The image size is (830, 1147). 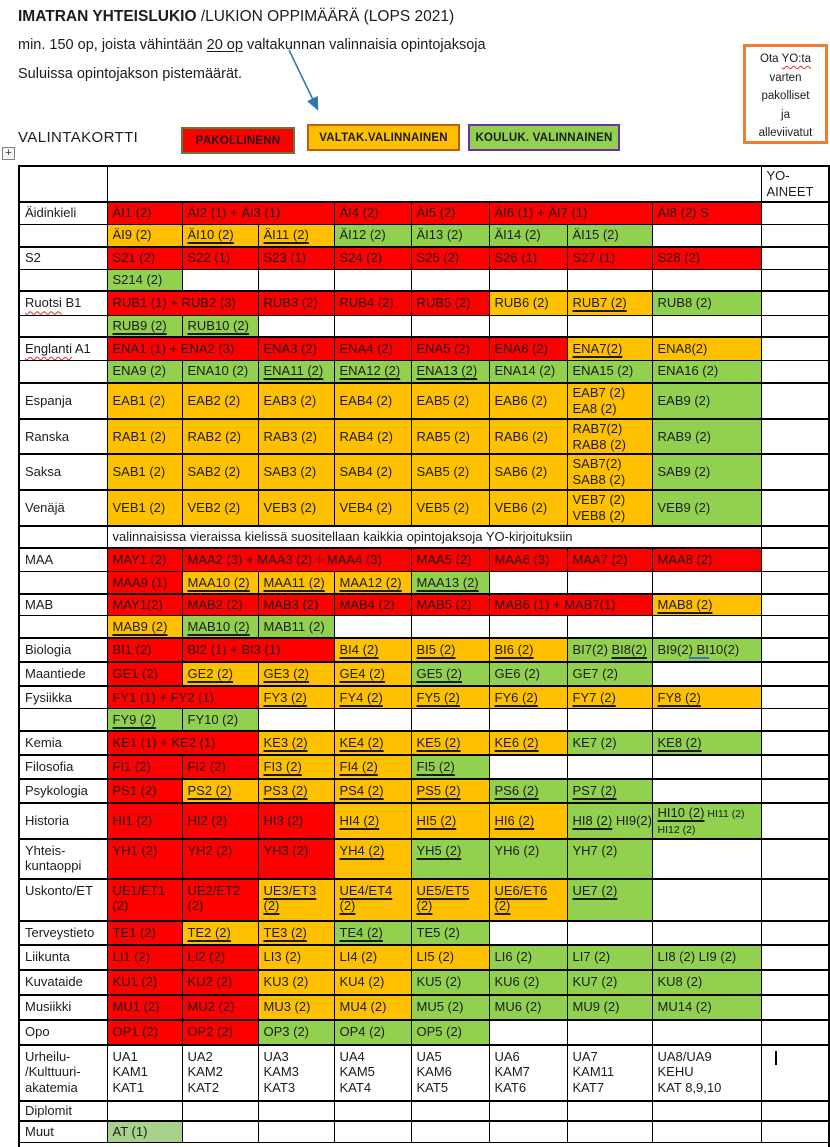 I want to click on course-cell: YH6 (2), so click(x=528, y=858).